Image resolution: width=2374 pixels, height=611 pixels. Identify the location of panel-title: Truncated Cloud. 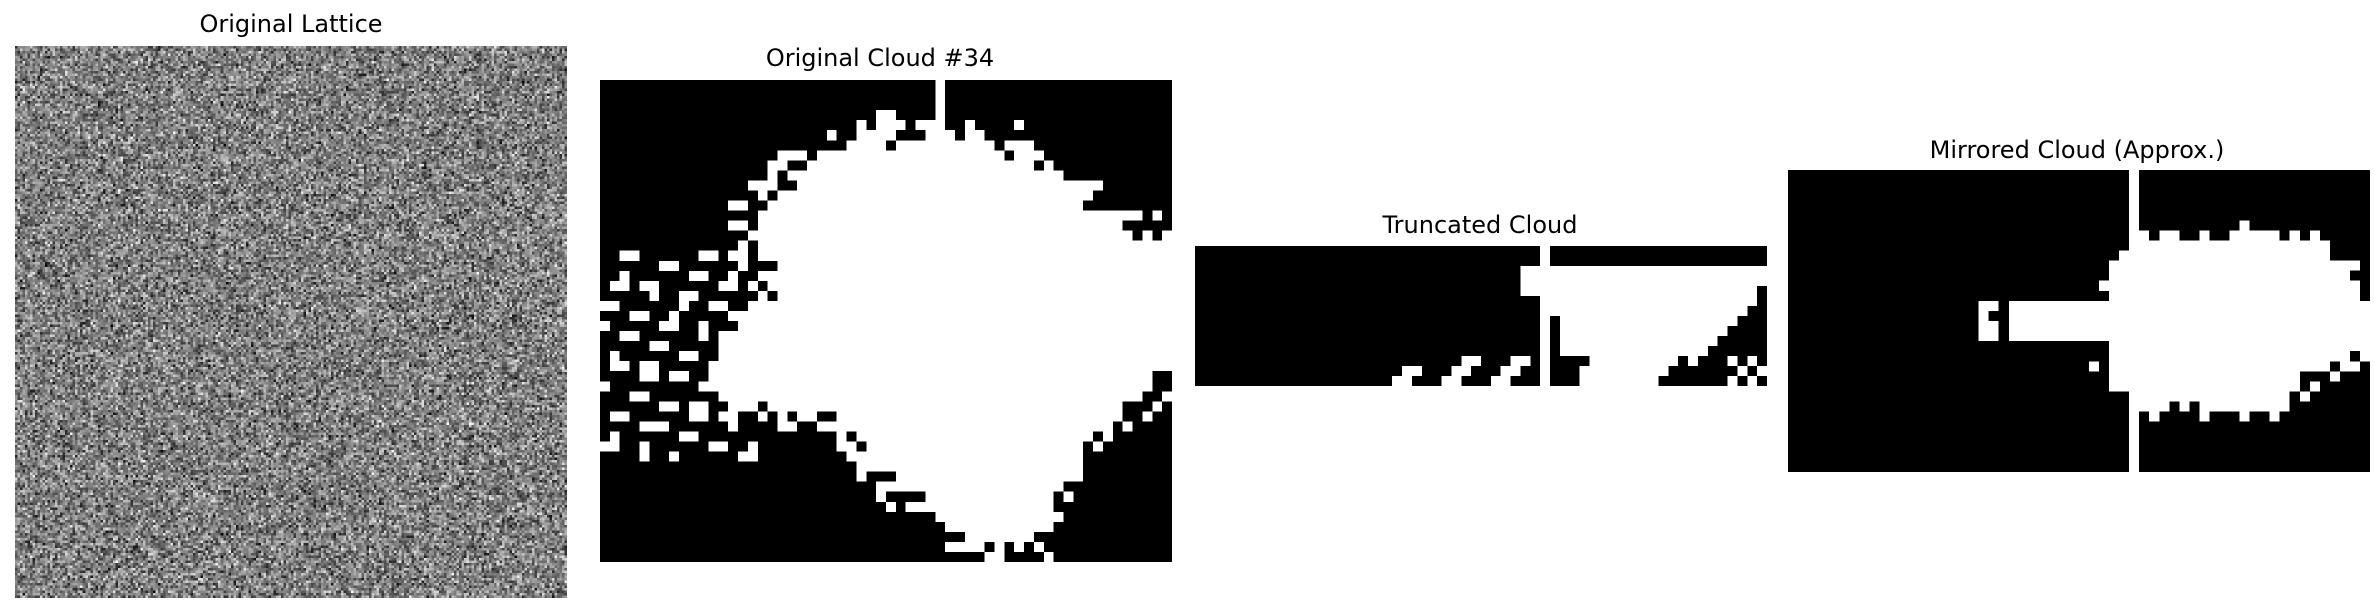
(1480, 225).